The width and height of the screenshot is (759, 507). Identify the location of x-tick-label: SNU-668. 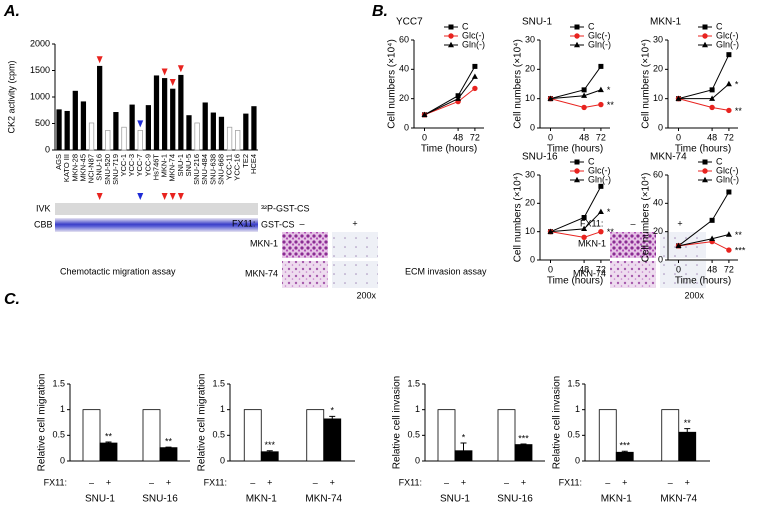
(220, 169).